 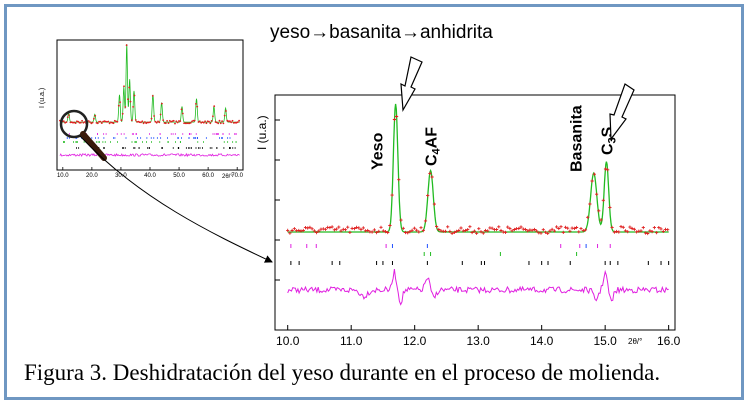 What do you see at coordinates (262, 132) in the screenshot?
I see `zoom-y-axis-label: I (u.a.)` at bounding box center [262, 132].